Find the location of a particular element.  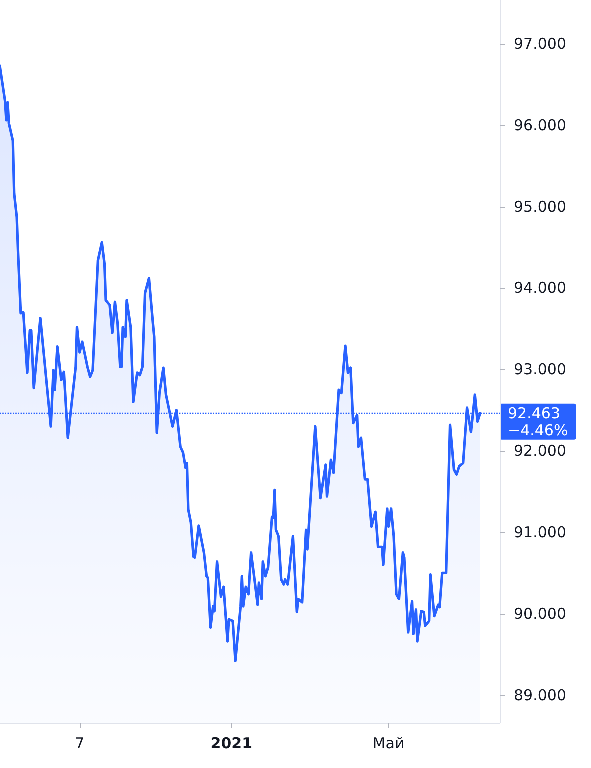

y-tick-label: 97.000 is located at coordinates (540, 43).